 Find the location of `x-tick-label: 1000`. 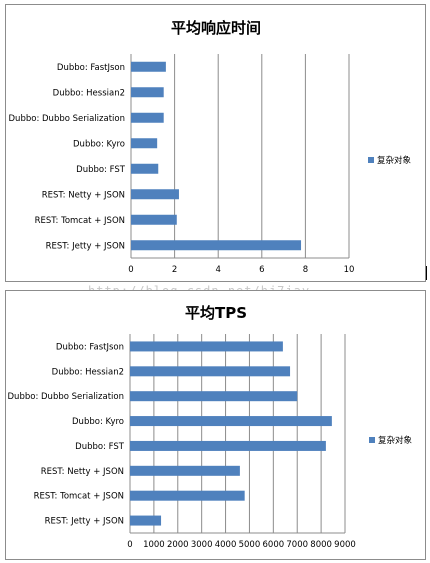

x-tick-label: 1000 is located at coordinates (154, 545).